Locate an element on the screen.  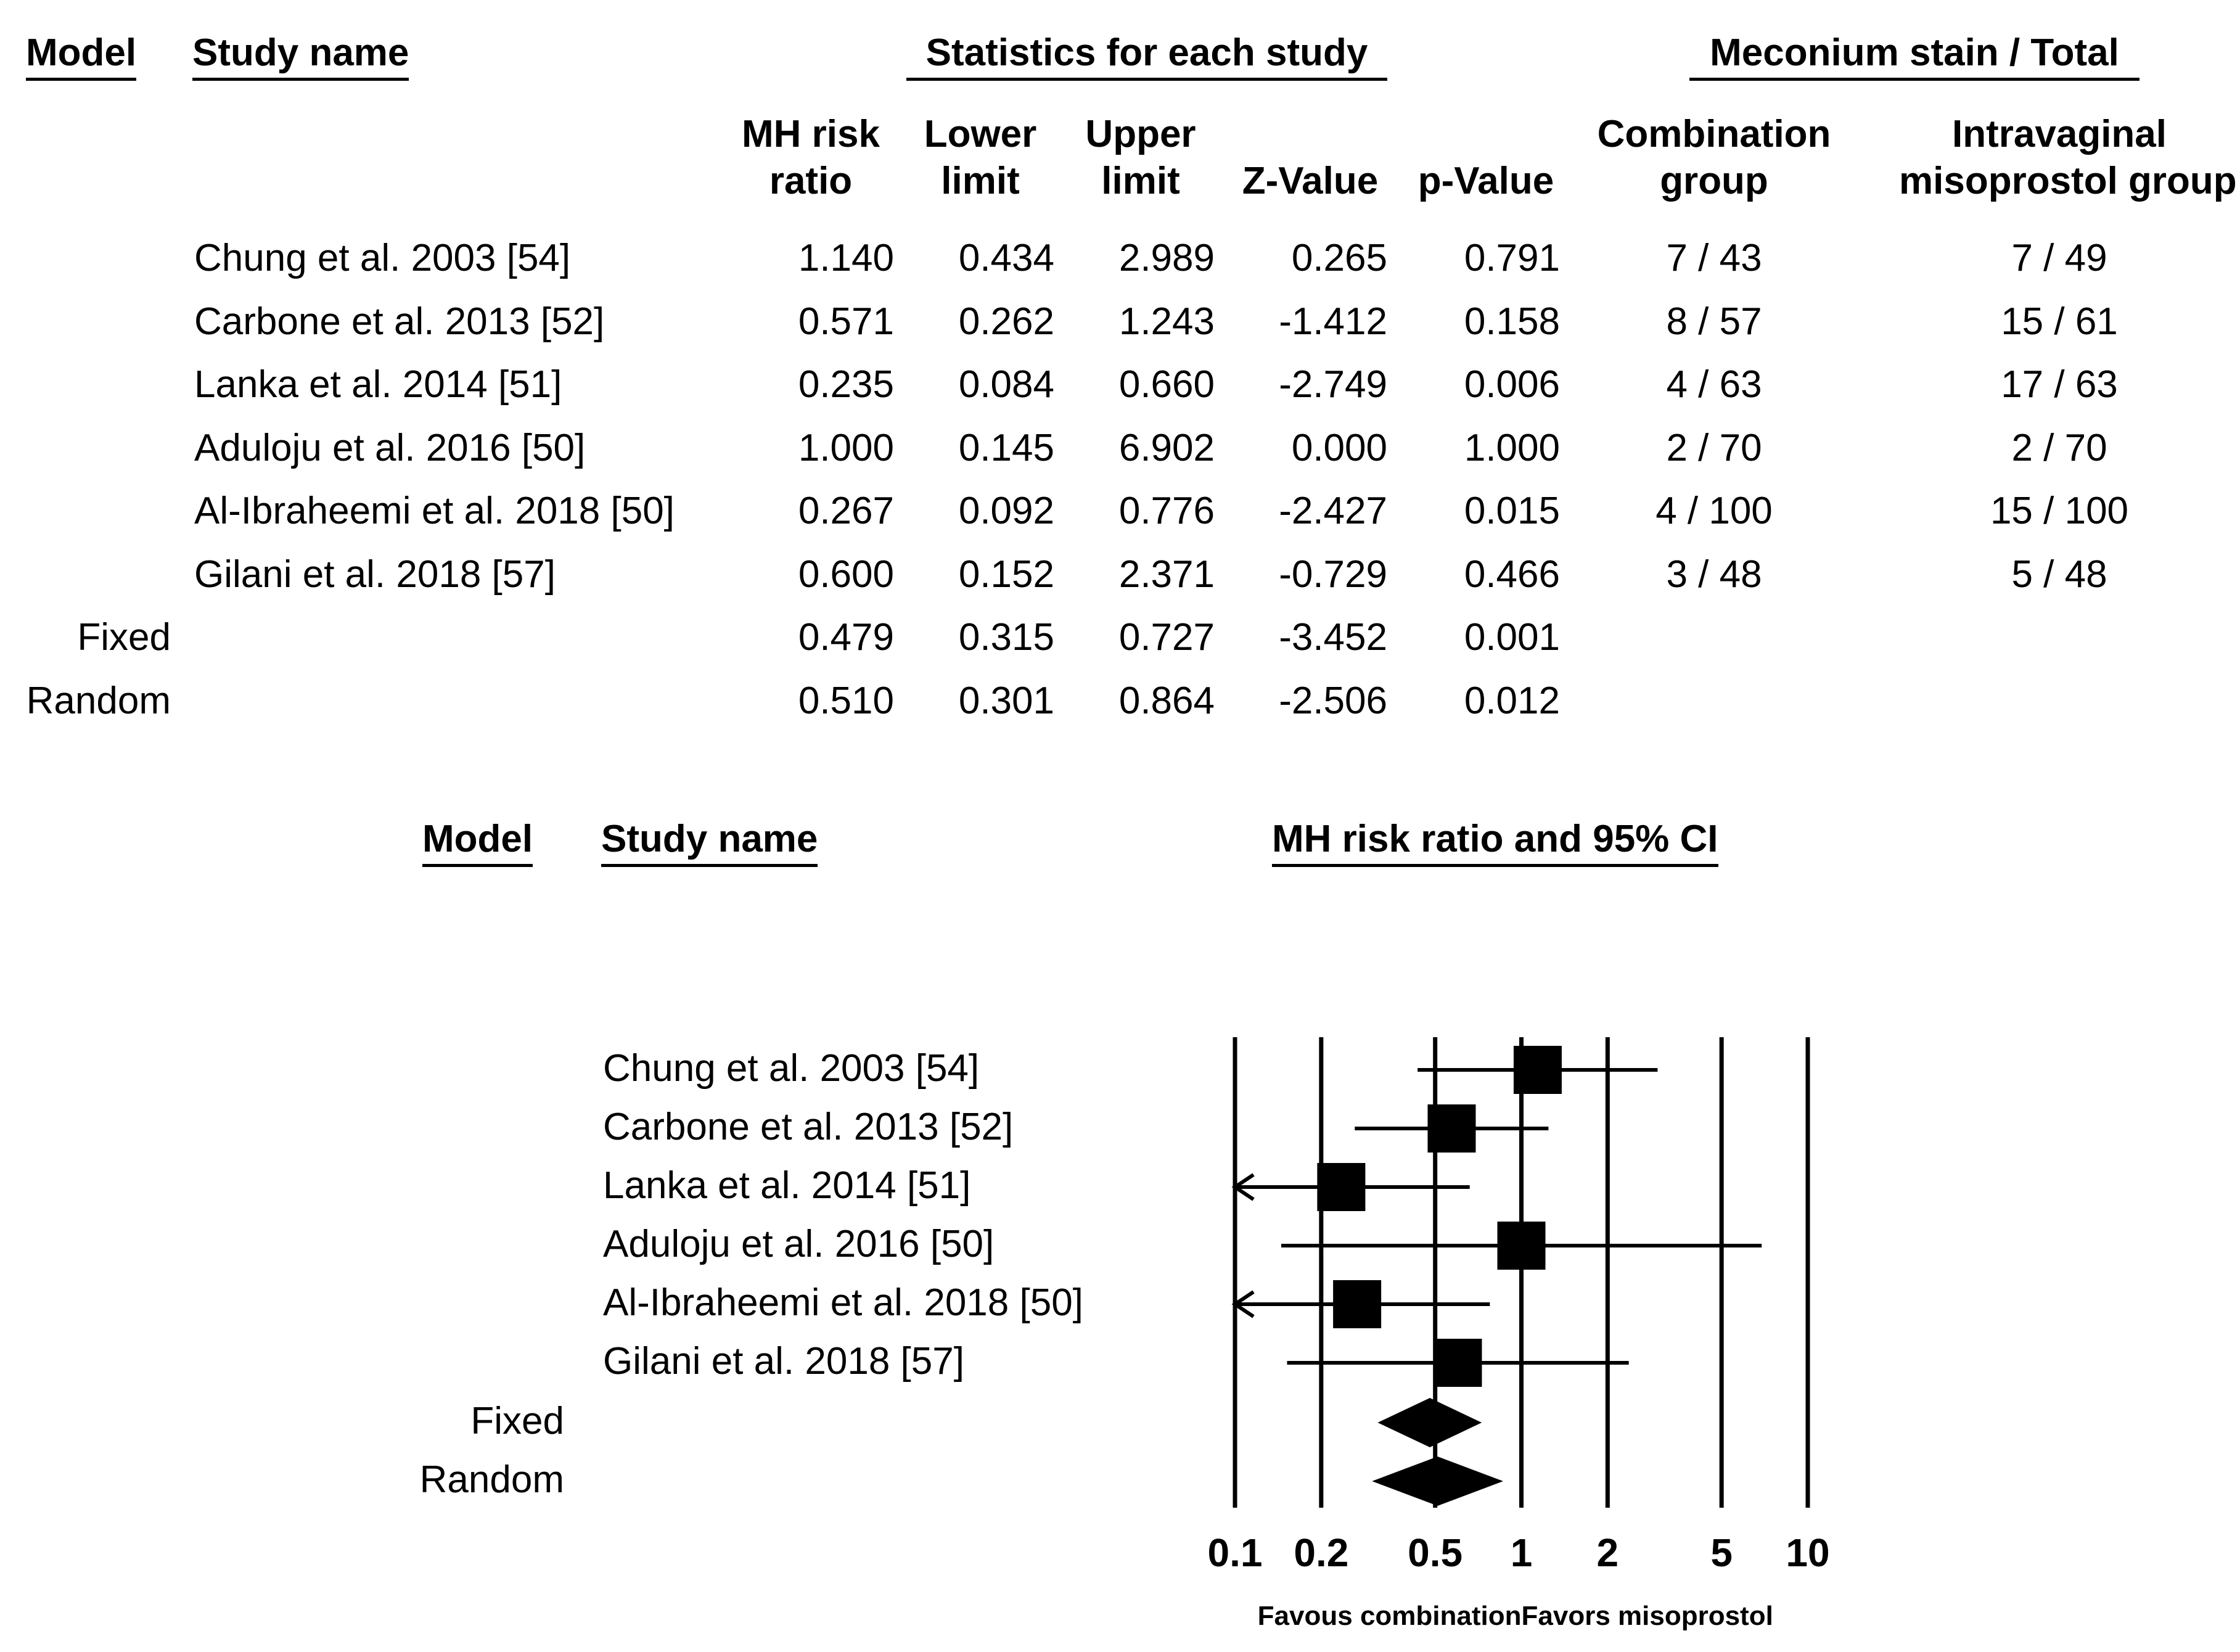
statistics-group-header: Statistics for each study is located at coordinates (1146, 56).